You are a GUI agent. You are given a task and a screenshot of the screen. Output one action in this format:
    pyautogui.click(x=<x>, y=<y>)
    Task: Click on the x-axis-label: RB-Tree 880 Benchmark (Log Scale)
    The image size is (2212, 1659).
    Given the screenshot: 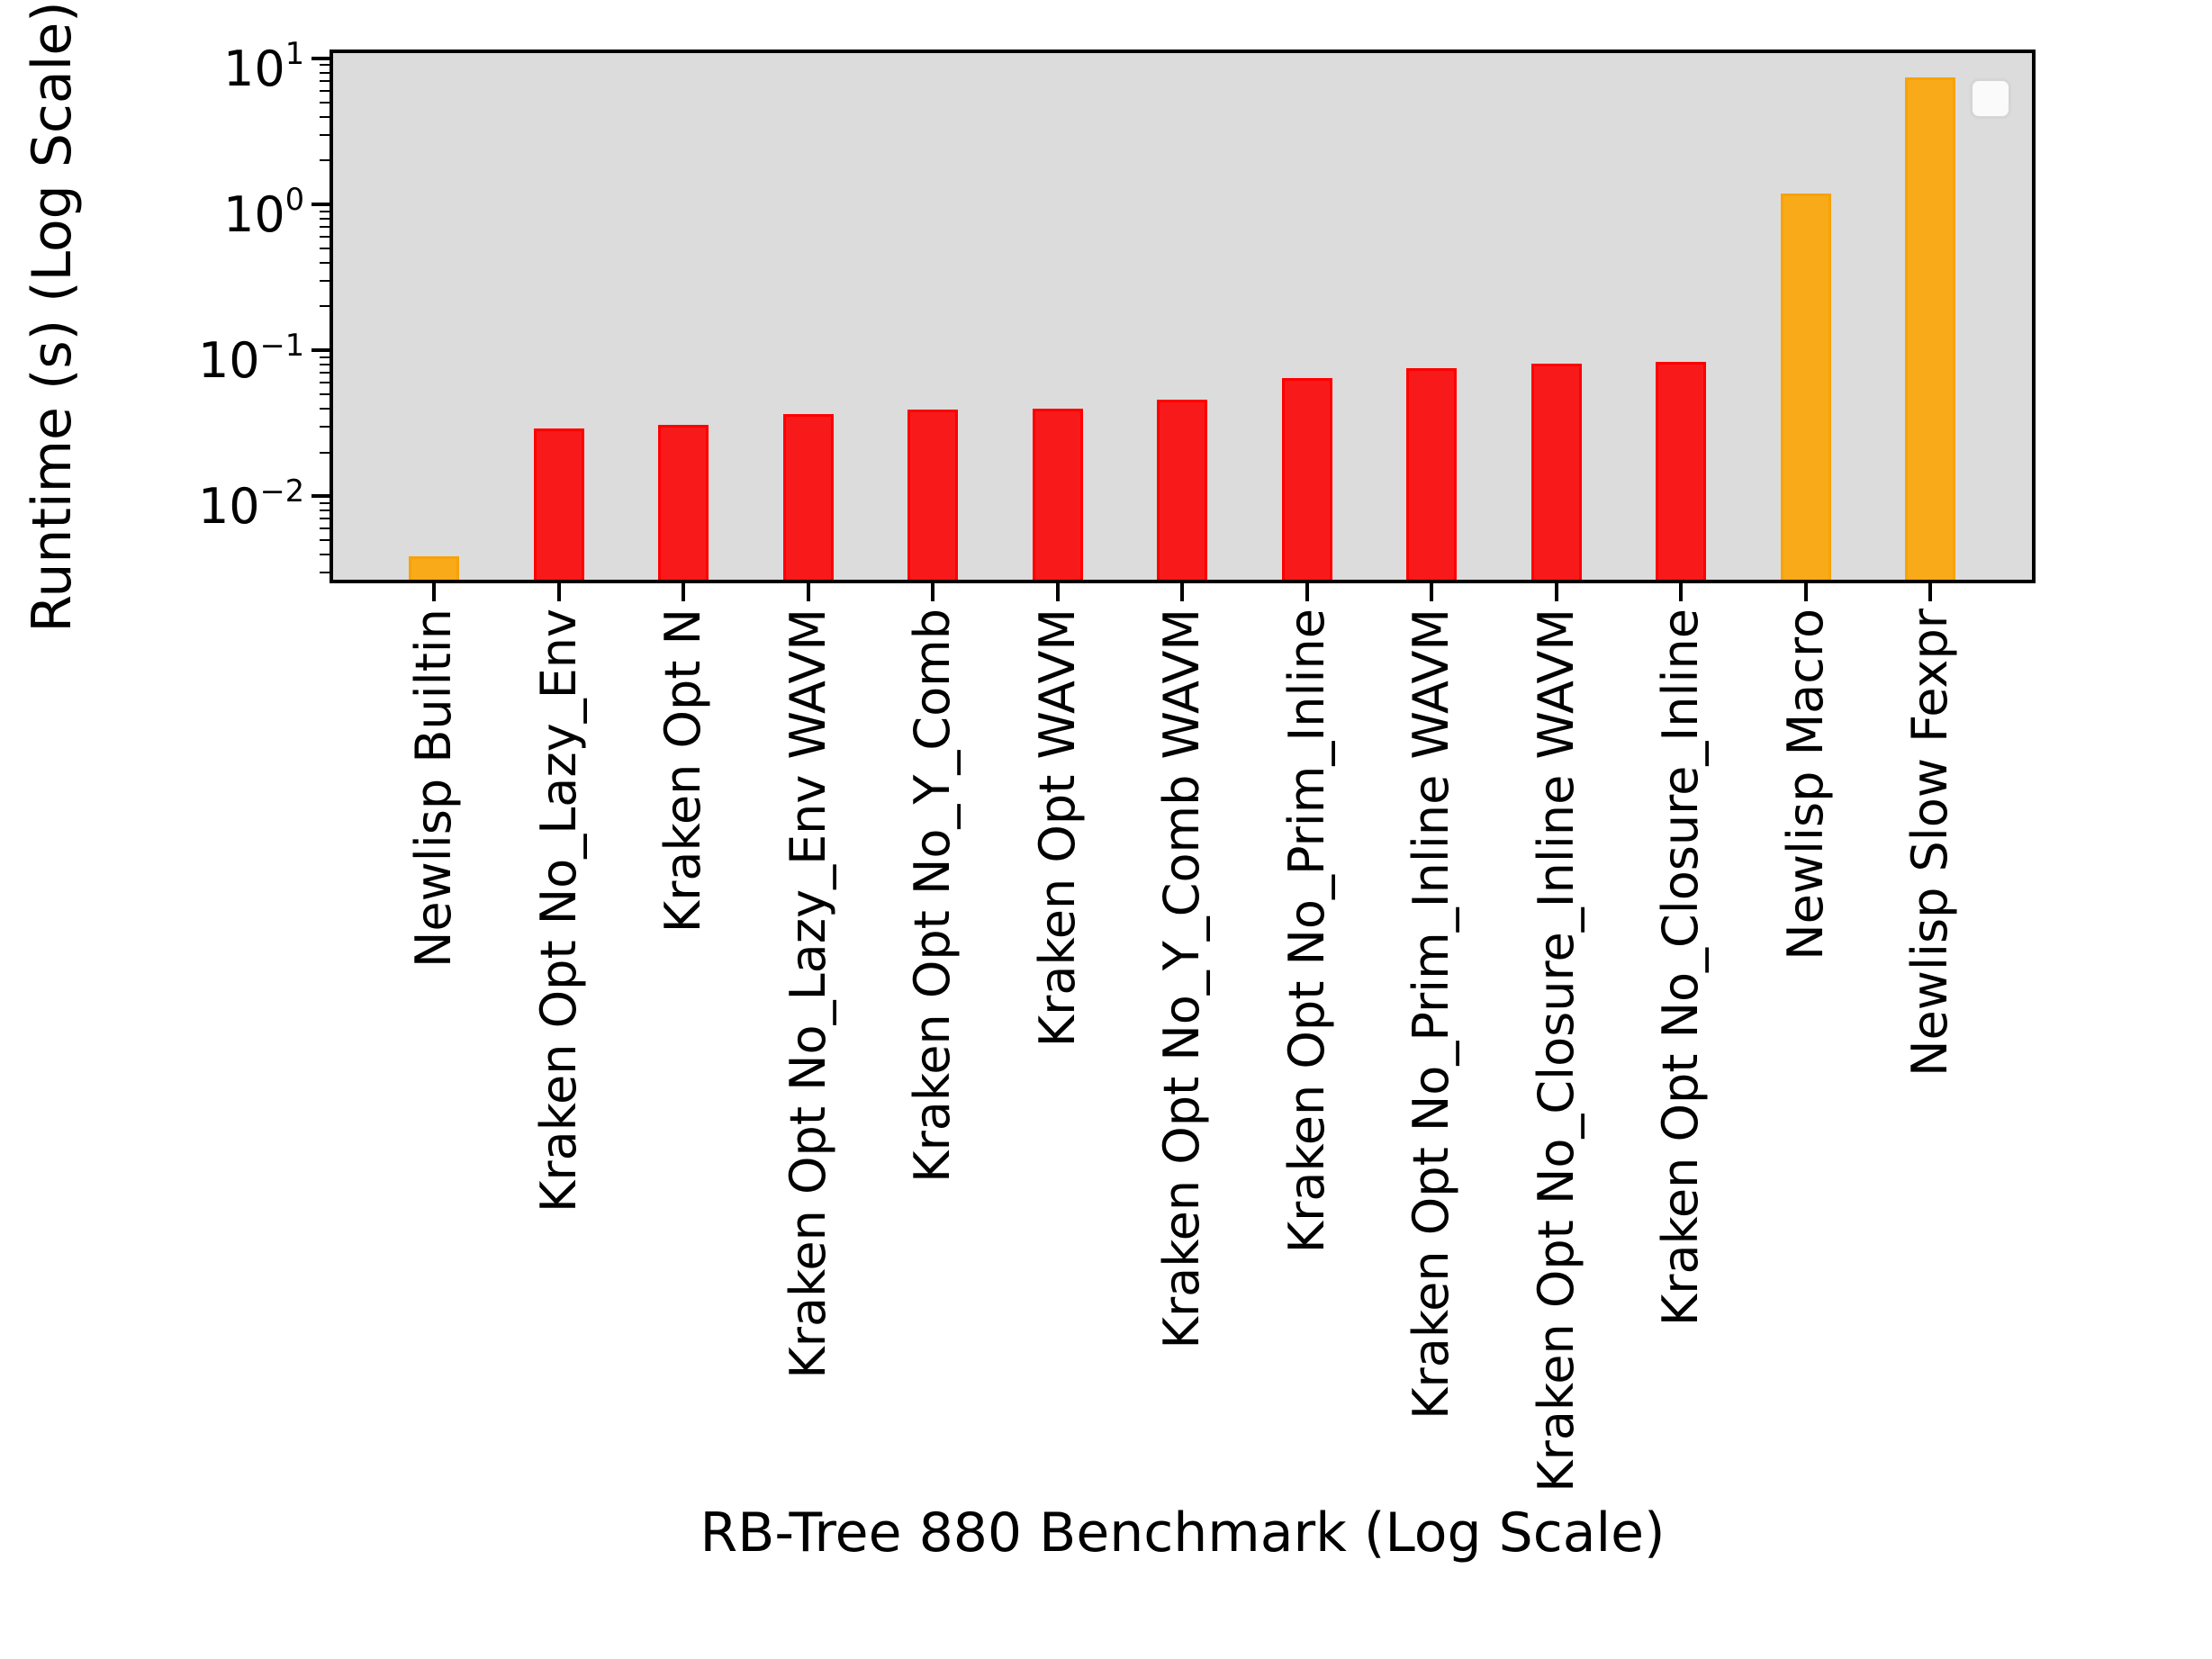 What is the action you would take?
    pyautogui.click(x=1183, y=1532)
    